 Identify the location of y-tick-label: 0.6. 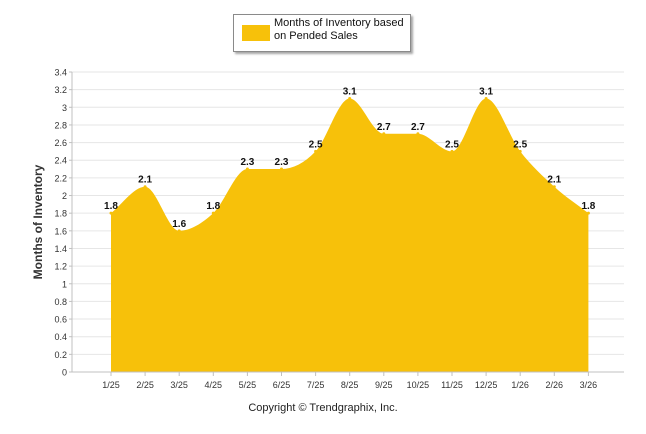
(60, 320).